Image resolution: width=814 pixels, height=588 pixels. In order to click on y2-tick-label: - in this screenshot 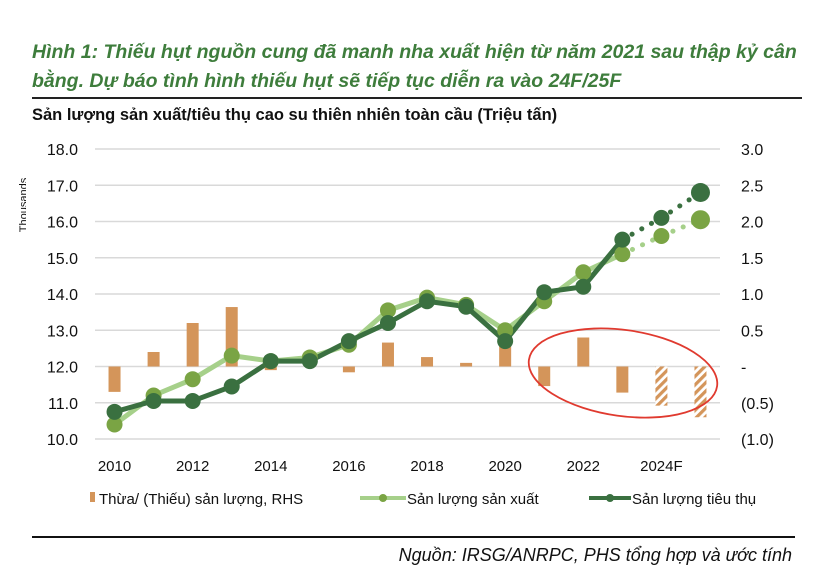, I will do `click(743, 368)`.